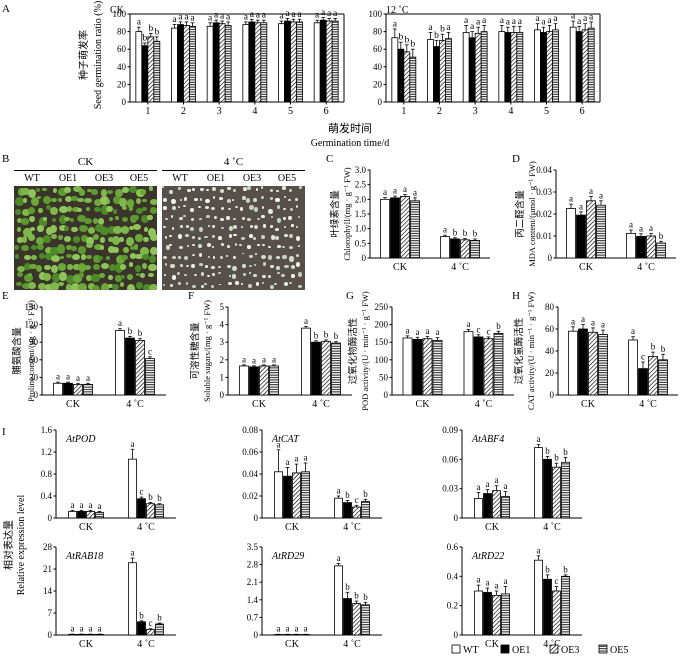 Image resolution: width=700 pixels, height=658 pixels. What do you see at coordinates (505, 614) in the screenshot?
I see `bar-oe5-ck` at bounding box center [505, 614].